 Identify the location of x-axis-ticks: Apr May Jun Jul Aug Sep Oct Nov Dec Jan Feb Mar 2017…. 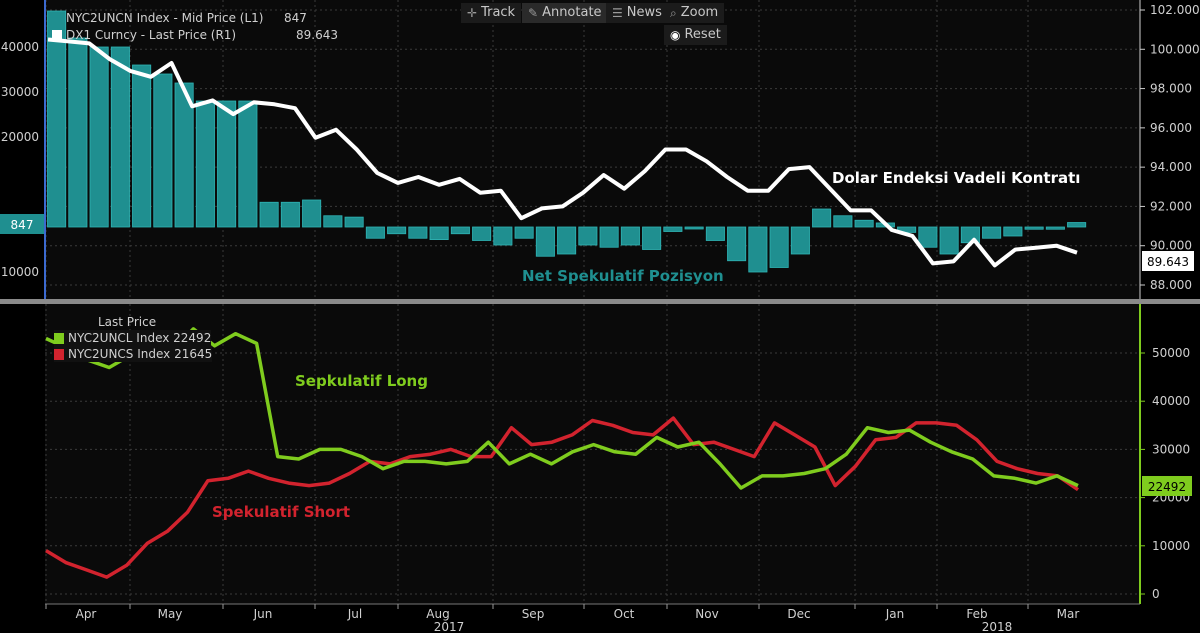
(562, 618).